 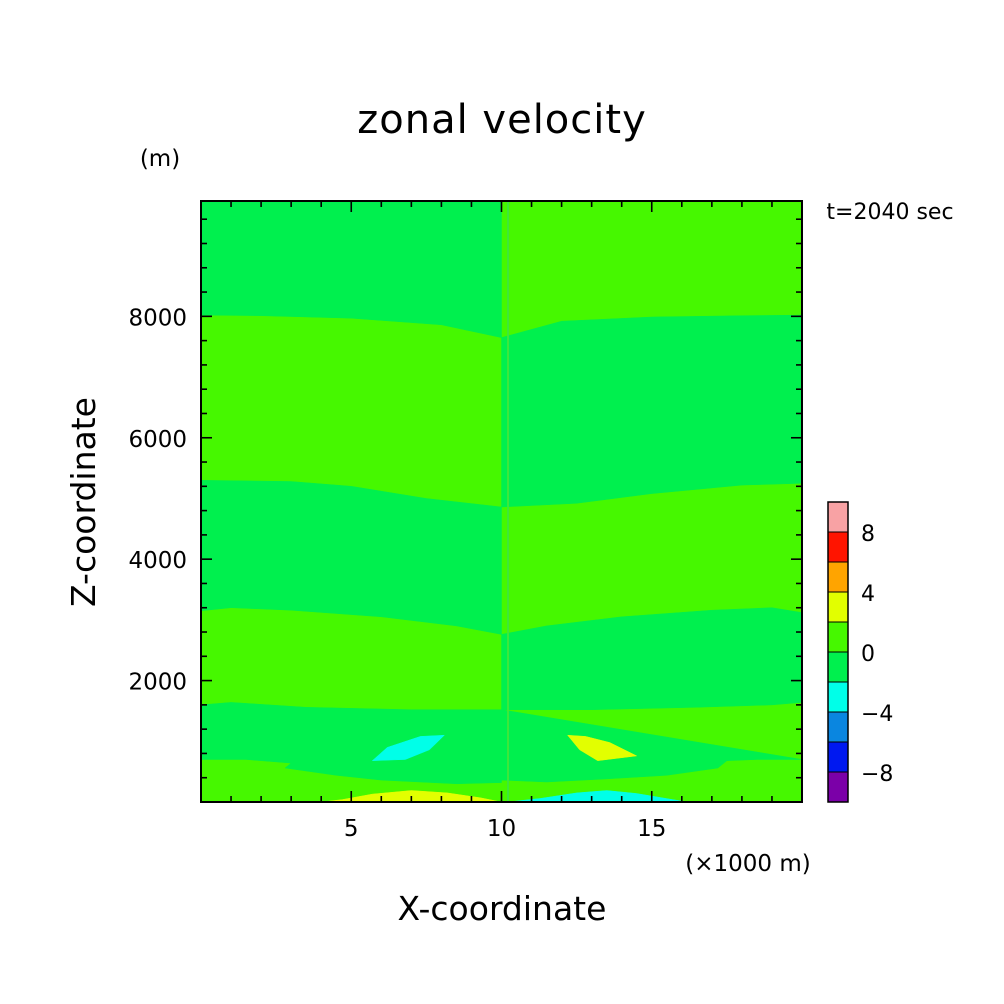 What do you see at coordinates (877, 774) in the screenshot?
I see `colorbar-tick-label: −8` at bounding box center [877, 774].